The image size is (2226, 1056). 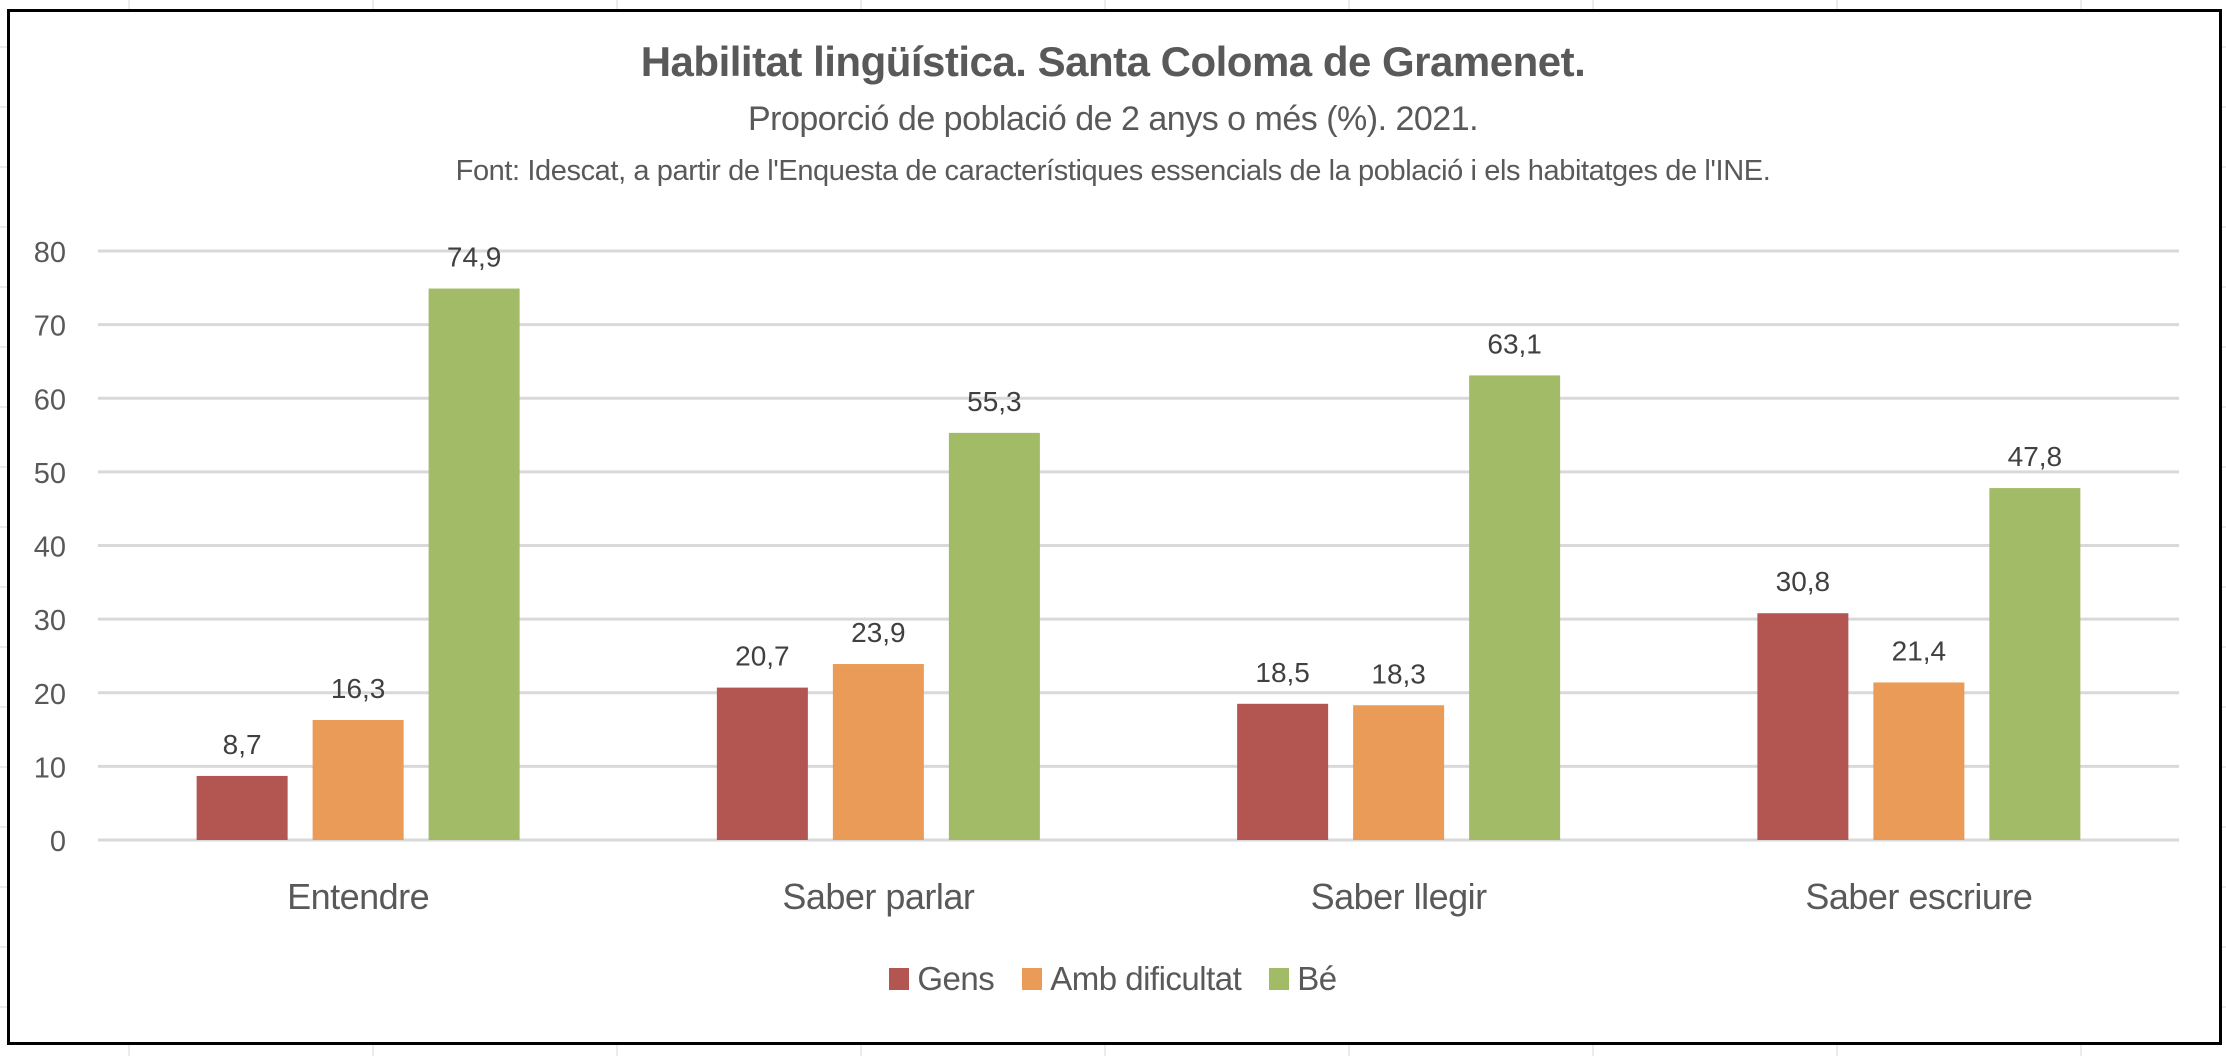 What do you see at coordinates (2035, 456) in the screenshot?
I see `data-label: 47,8` at bounding box center [2035, 456].